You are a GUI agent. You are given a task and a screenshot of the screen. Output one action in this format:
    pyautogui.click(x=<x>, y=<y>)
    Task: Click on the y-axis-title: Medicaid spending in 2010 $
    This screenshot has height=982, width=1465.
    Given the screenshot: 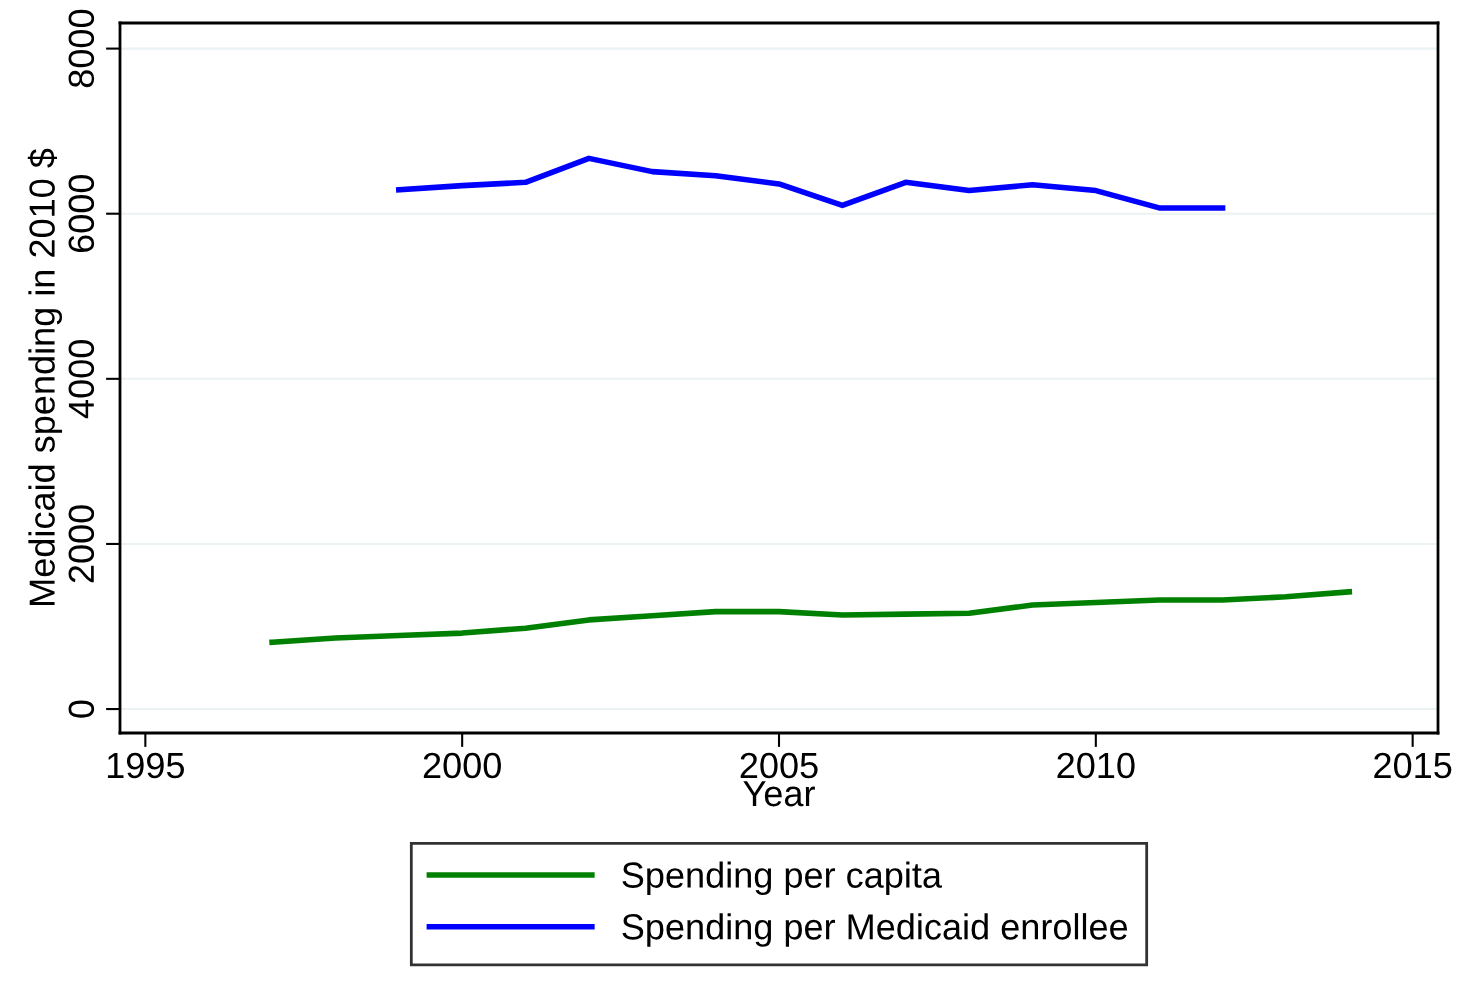 What is the action you would take?
    pyautogui.click(x=45, y=376)
    